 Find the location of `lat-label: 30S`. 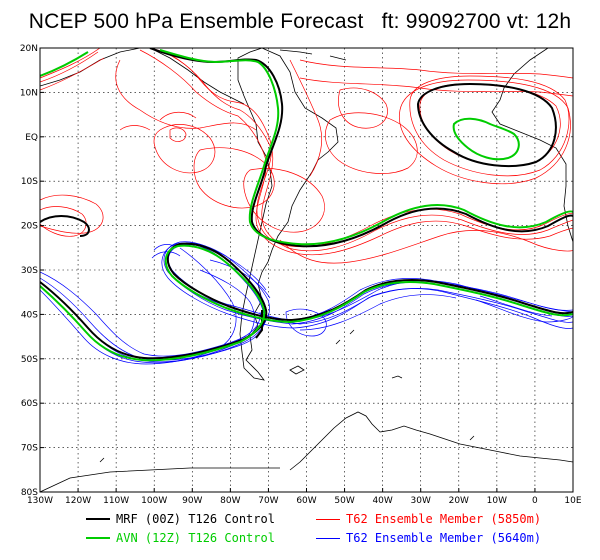

lat-label: 30S is located at coordinates (29, 271).